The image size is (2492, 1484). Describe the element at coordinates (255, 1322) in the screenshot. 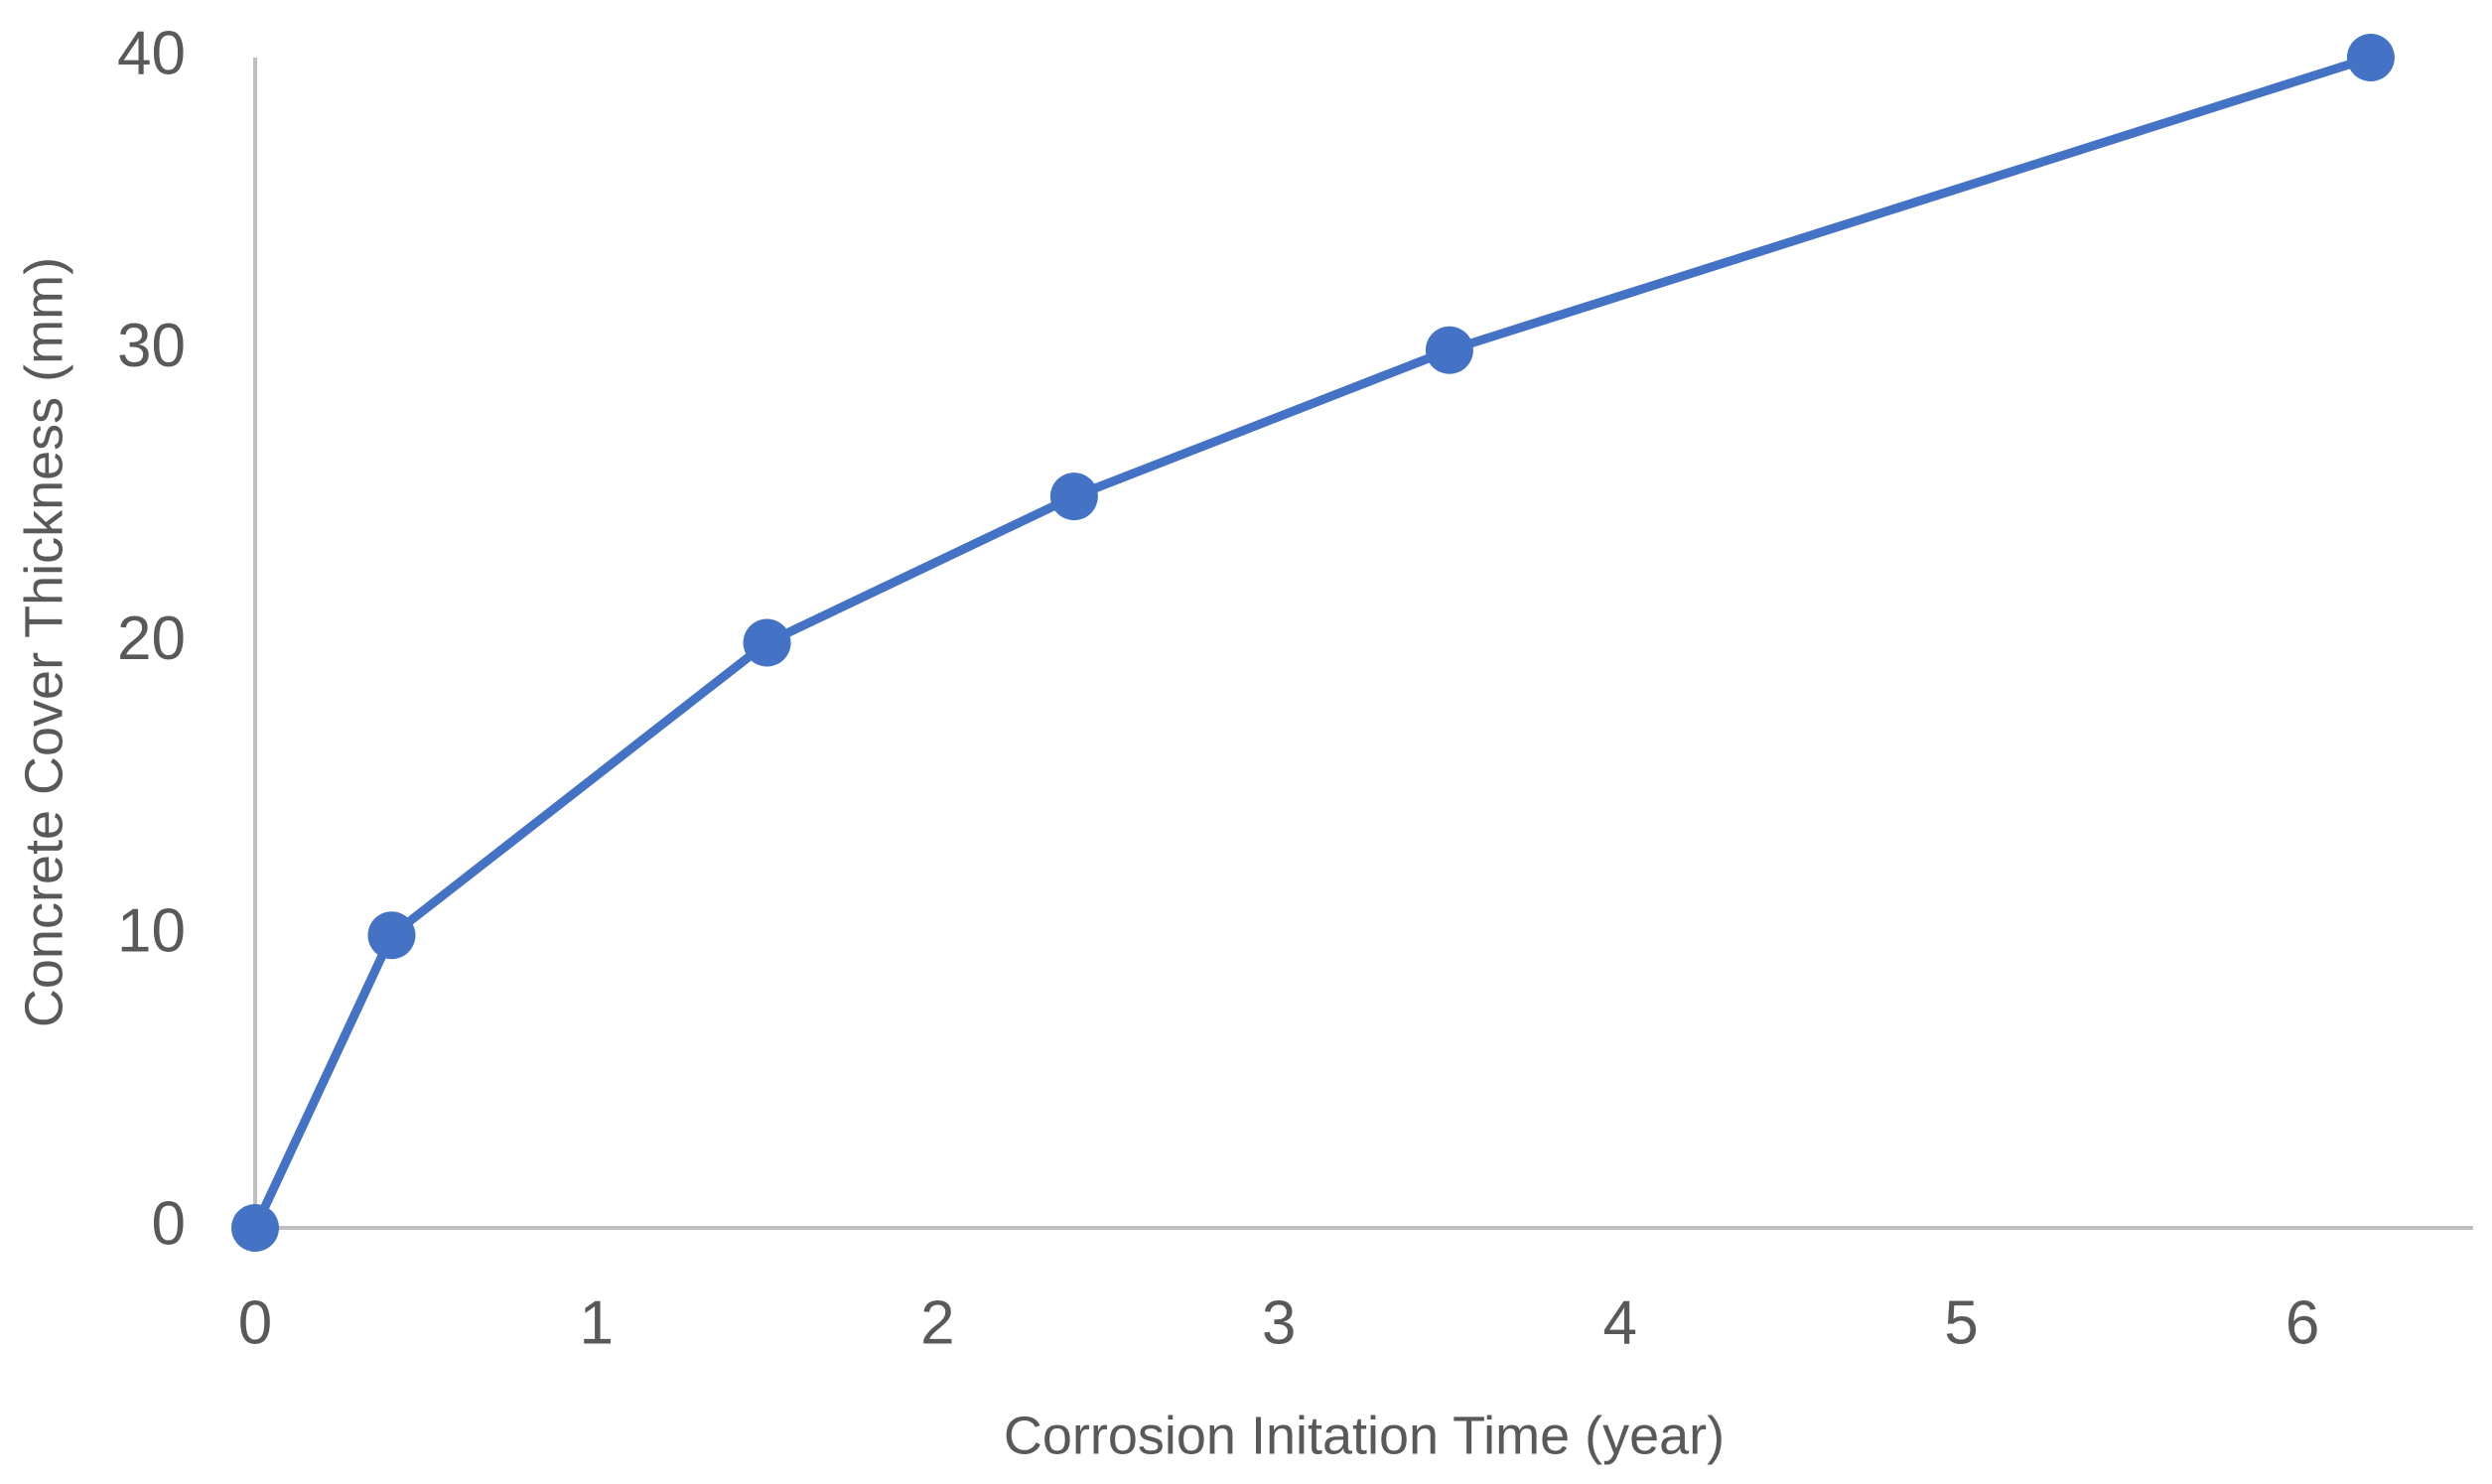

I see `x-tick-label: 0` at that location.